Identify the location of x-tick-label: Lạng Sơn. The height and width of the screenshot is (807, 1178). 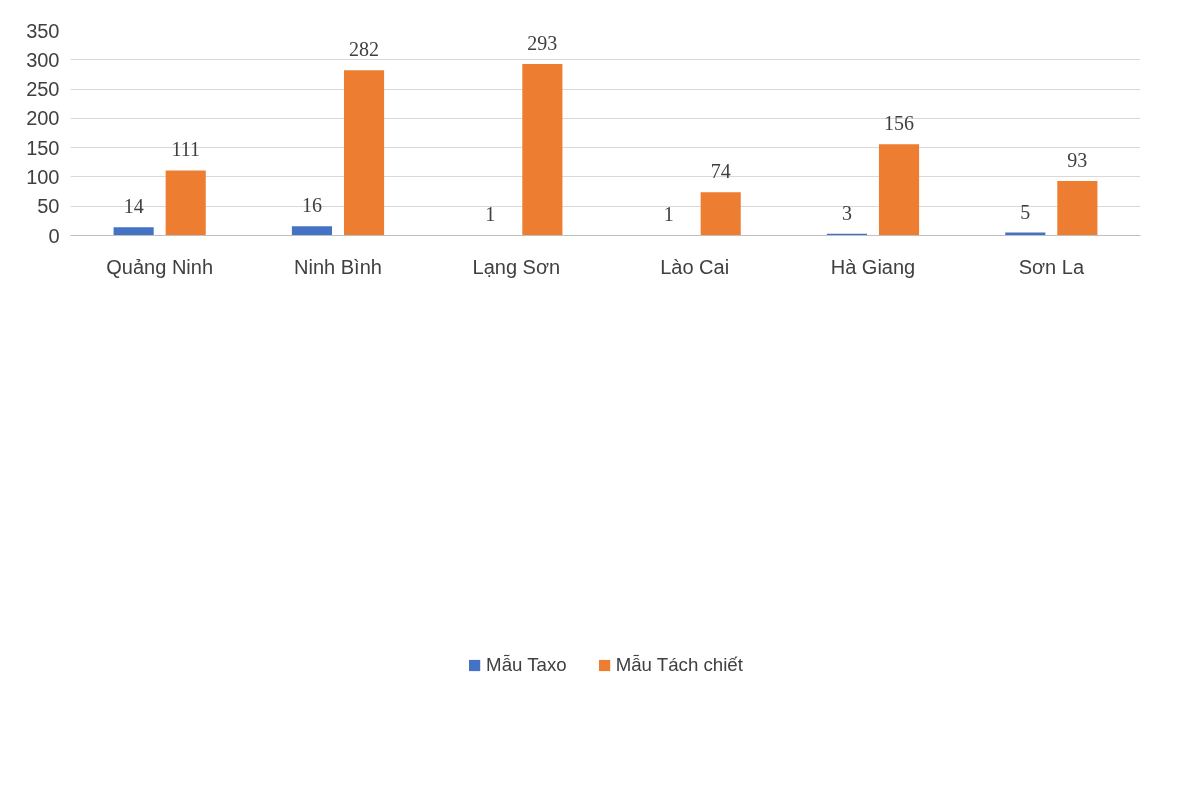
(516, 266).